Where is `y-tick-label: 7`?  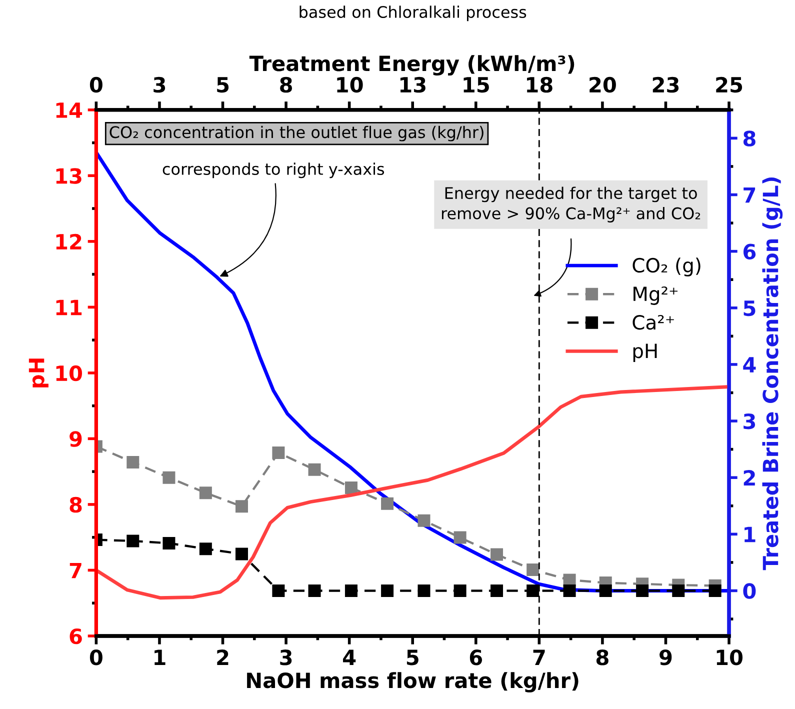 y-tick-label: 7 is located at coordinates (76, 570).